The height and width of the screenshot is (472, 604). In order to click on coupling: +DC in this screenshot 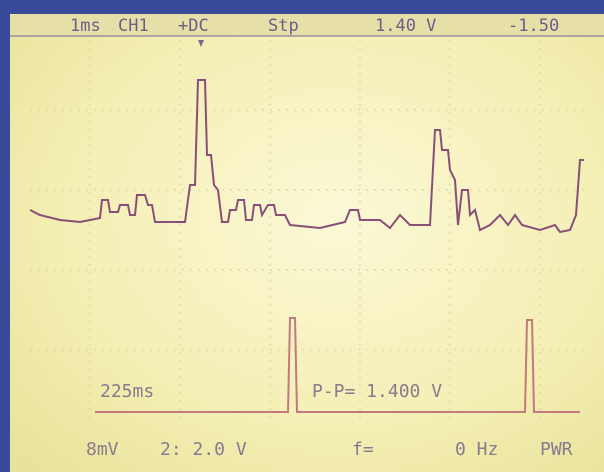, I will do `click(193, 26)`.